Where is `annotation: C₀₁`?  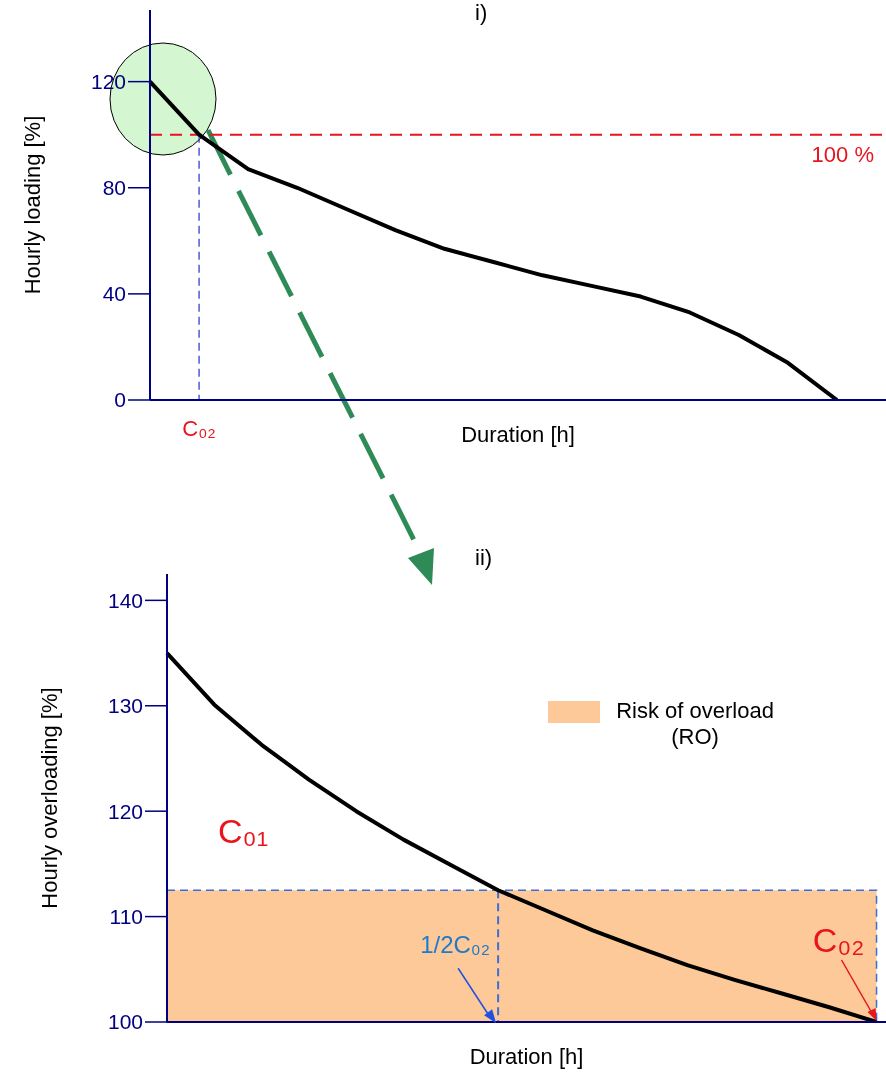 annotation: C₀₁ is located at coordinates (243, 831).